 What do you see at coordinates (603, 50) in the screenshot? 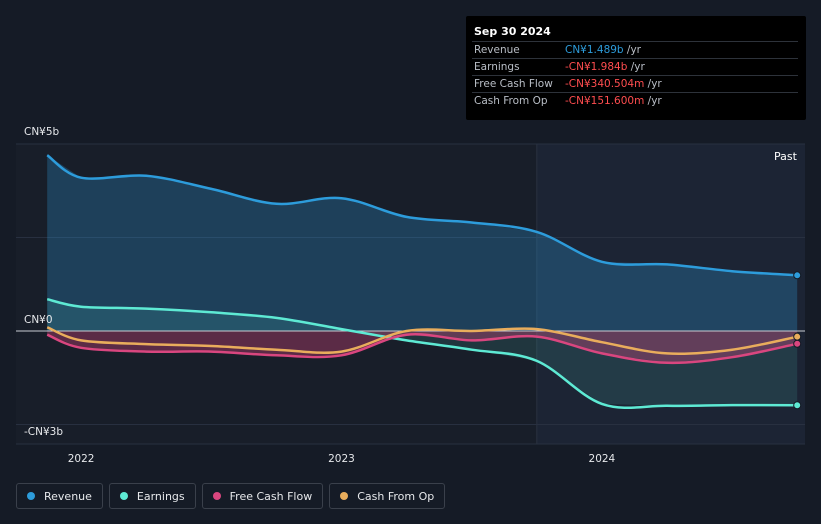
I see `tooltip-row-value: CN¥1.489b /yr` at bounding box center [603, 50].